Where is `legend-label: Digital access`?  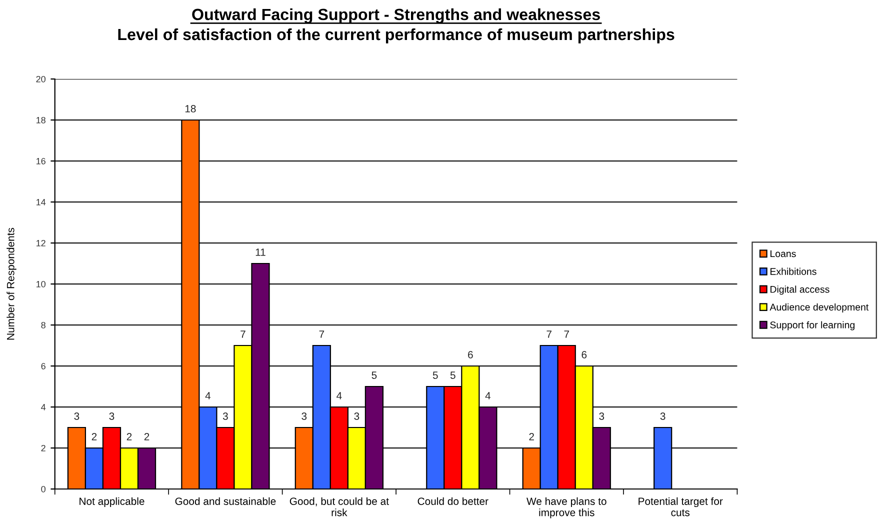 legend-label: Digital access is located at coordinates (800, 290).